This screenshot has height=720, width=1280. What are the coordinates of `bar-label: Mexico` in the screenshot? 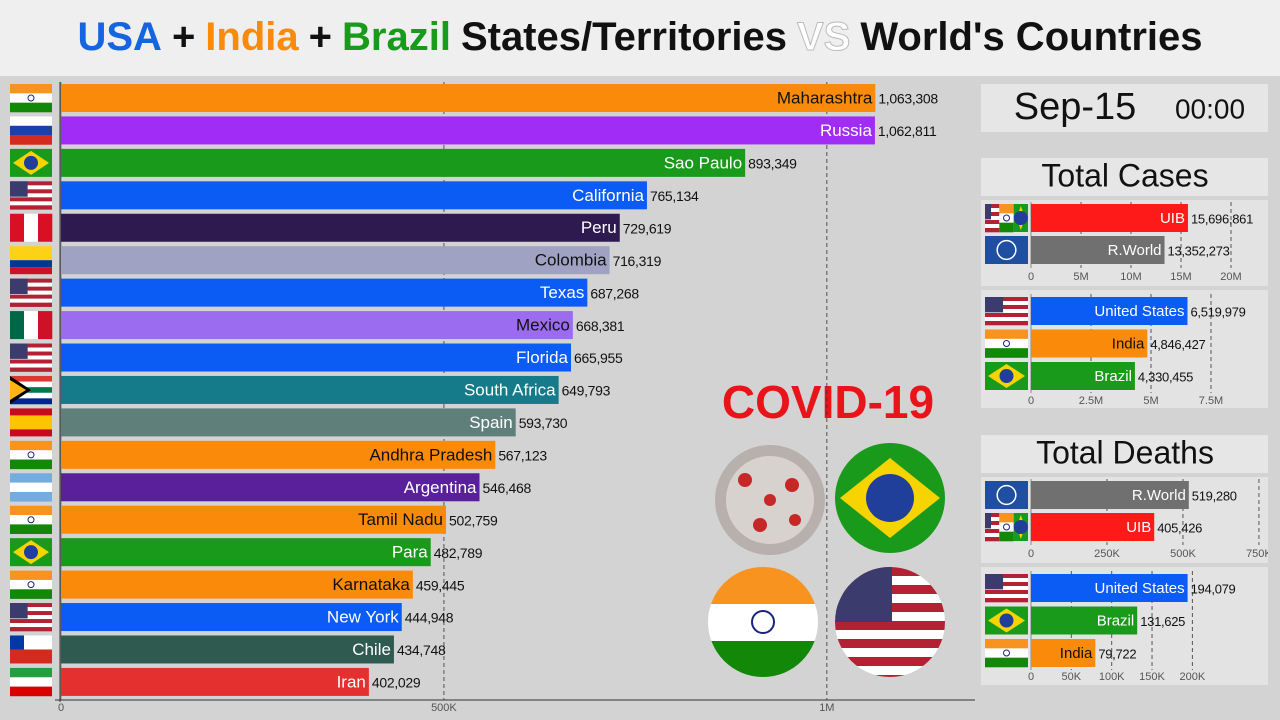 It's located at (543, 325).